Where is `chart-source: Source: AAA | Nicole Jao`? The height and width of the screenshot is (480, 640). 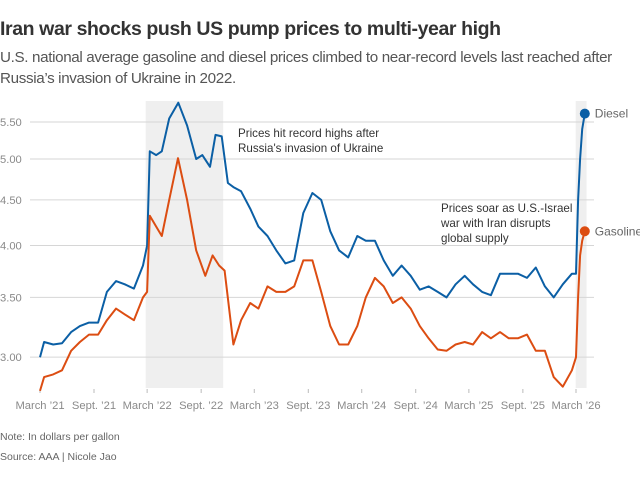
chart-source: Source: AAA | Nicole Jao is located at coordinates (58, 457).